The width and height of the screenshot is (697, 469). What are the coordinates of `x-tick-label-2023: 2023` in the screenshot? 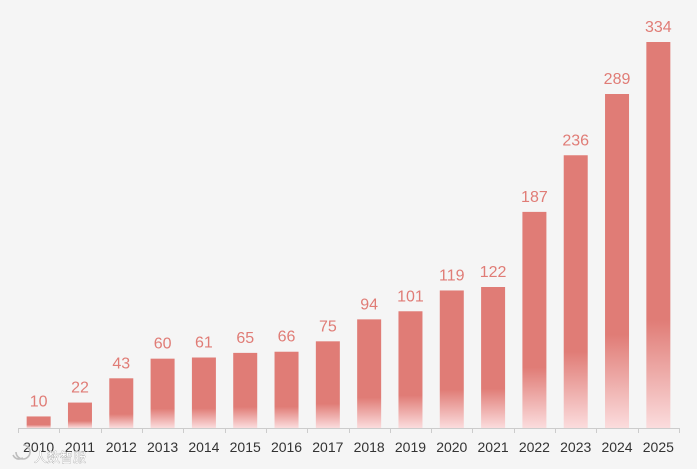 It's located at (575, 447).